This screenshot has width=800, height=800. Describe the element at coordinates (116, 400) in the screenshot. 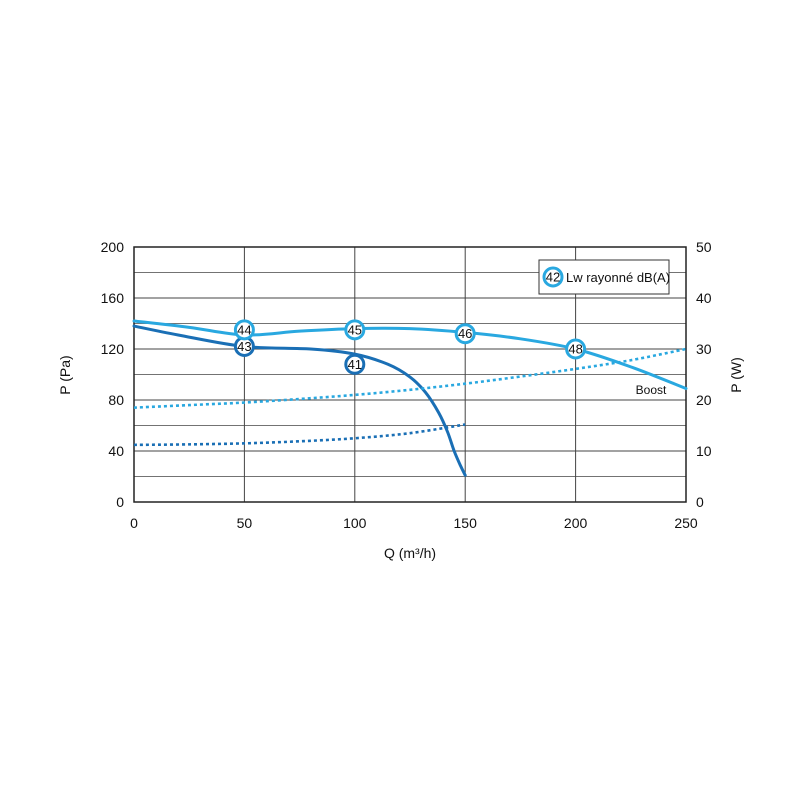

I see `y-tick-label-left: 80` at that location.